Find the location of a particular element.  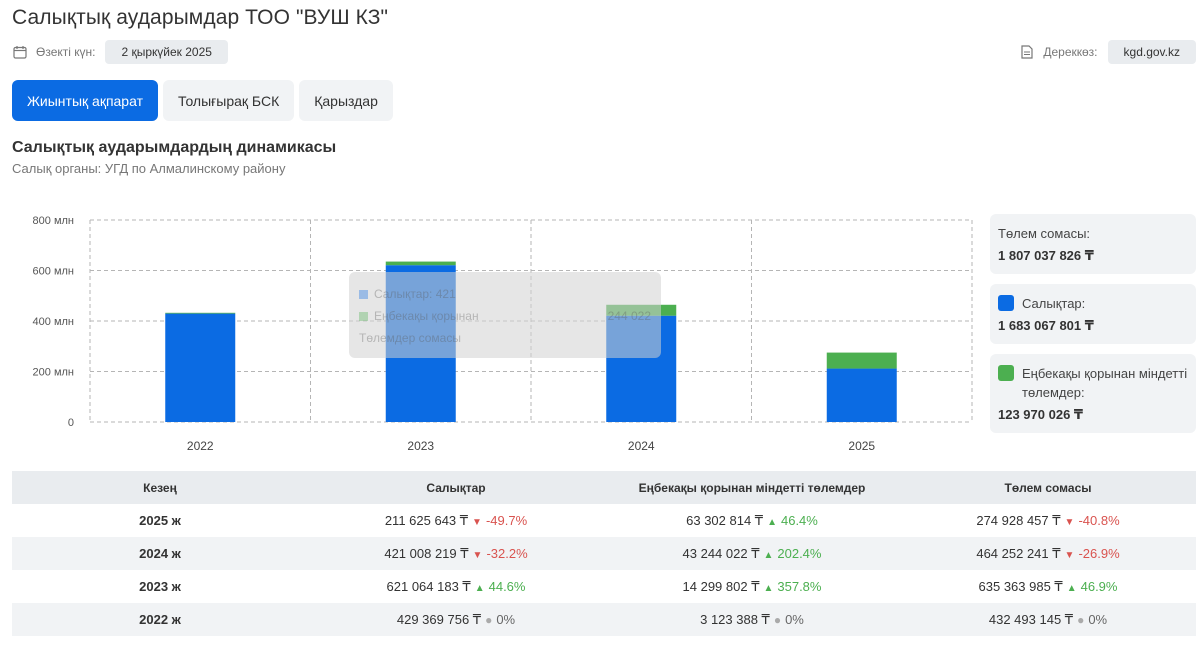

cell-payroll: 43 244 022 ₸ ▲ 202.4% is located at coordinates (752, 553).